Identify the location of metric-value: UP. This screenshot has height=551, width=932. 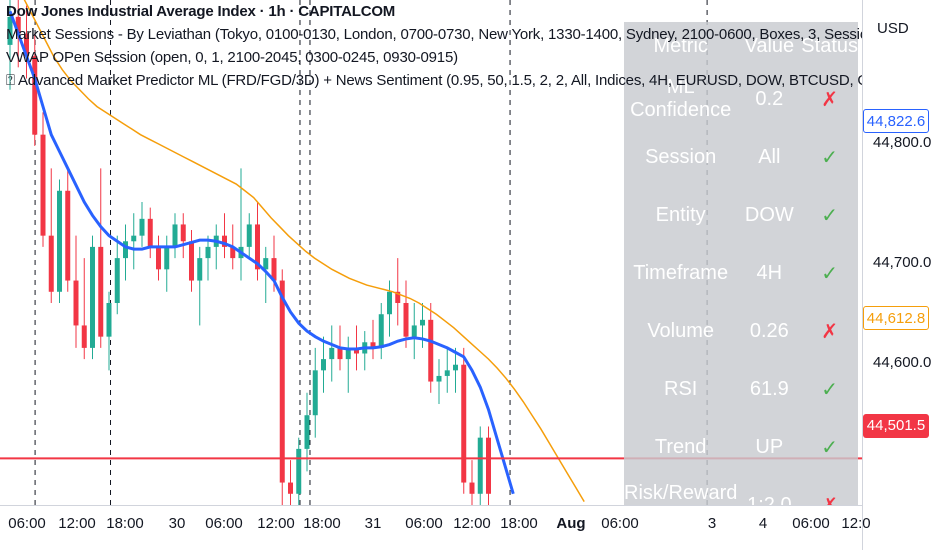
(769, 446).